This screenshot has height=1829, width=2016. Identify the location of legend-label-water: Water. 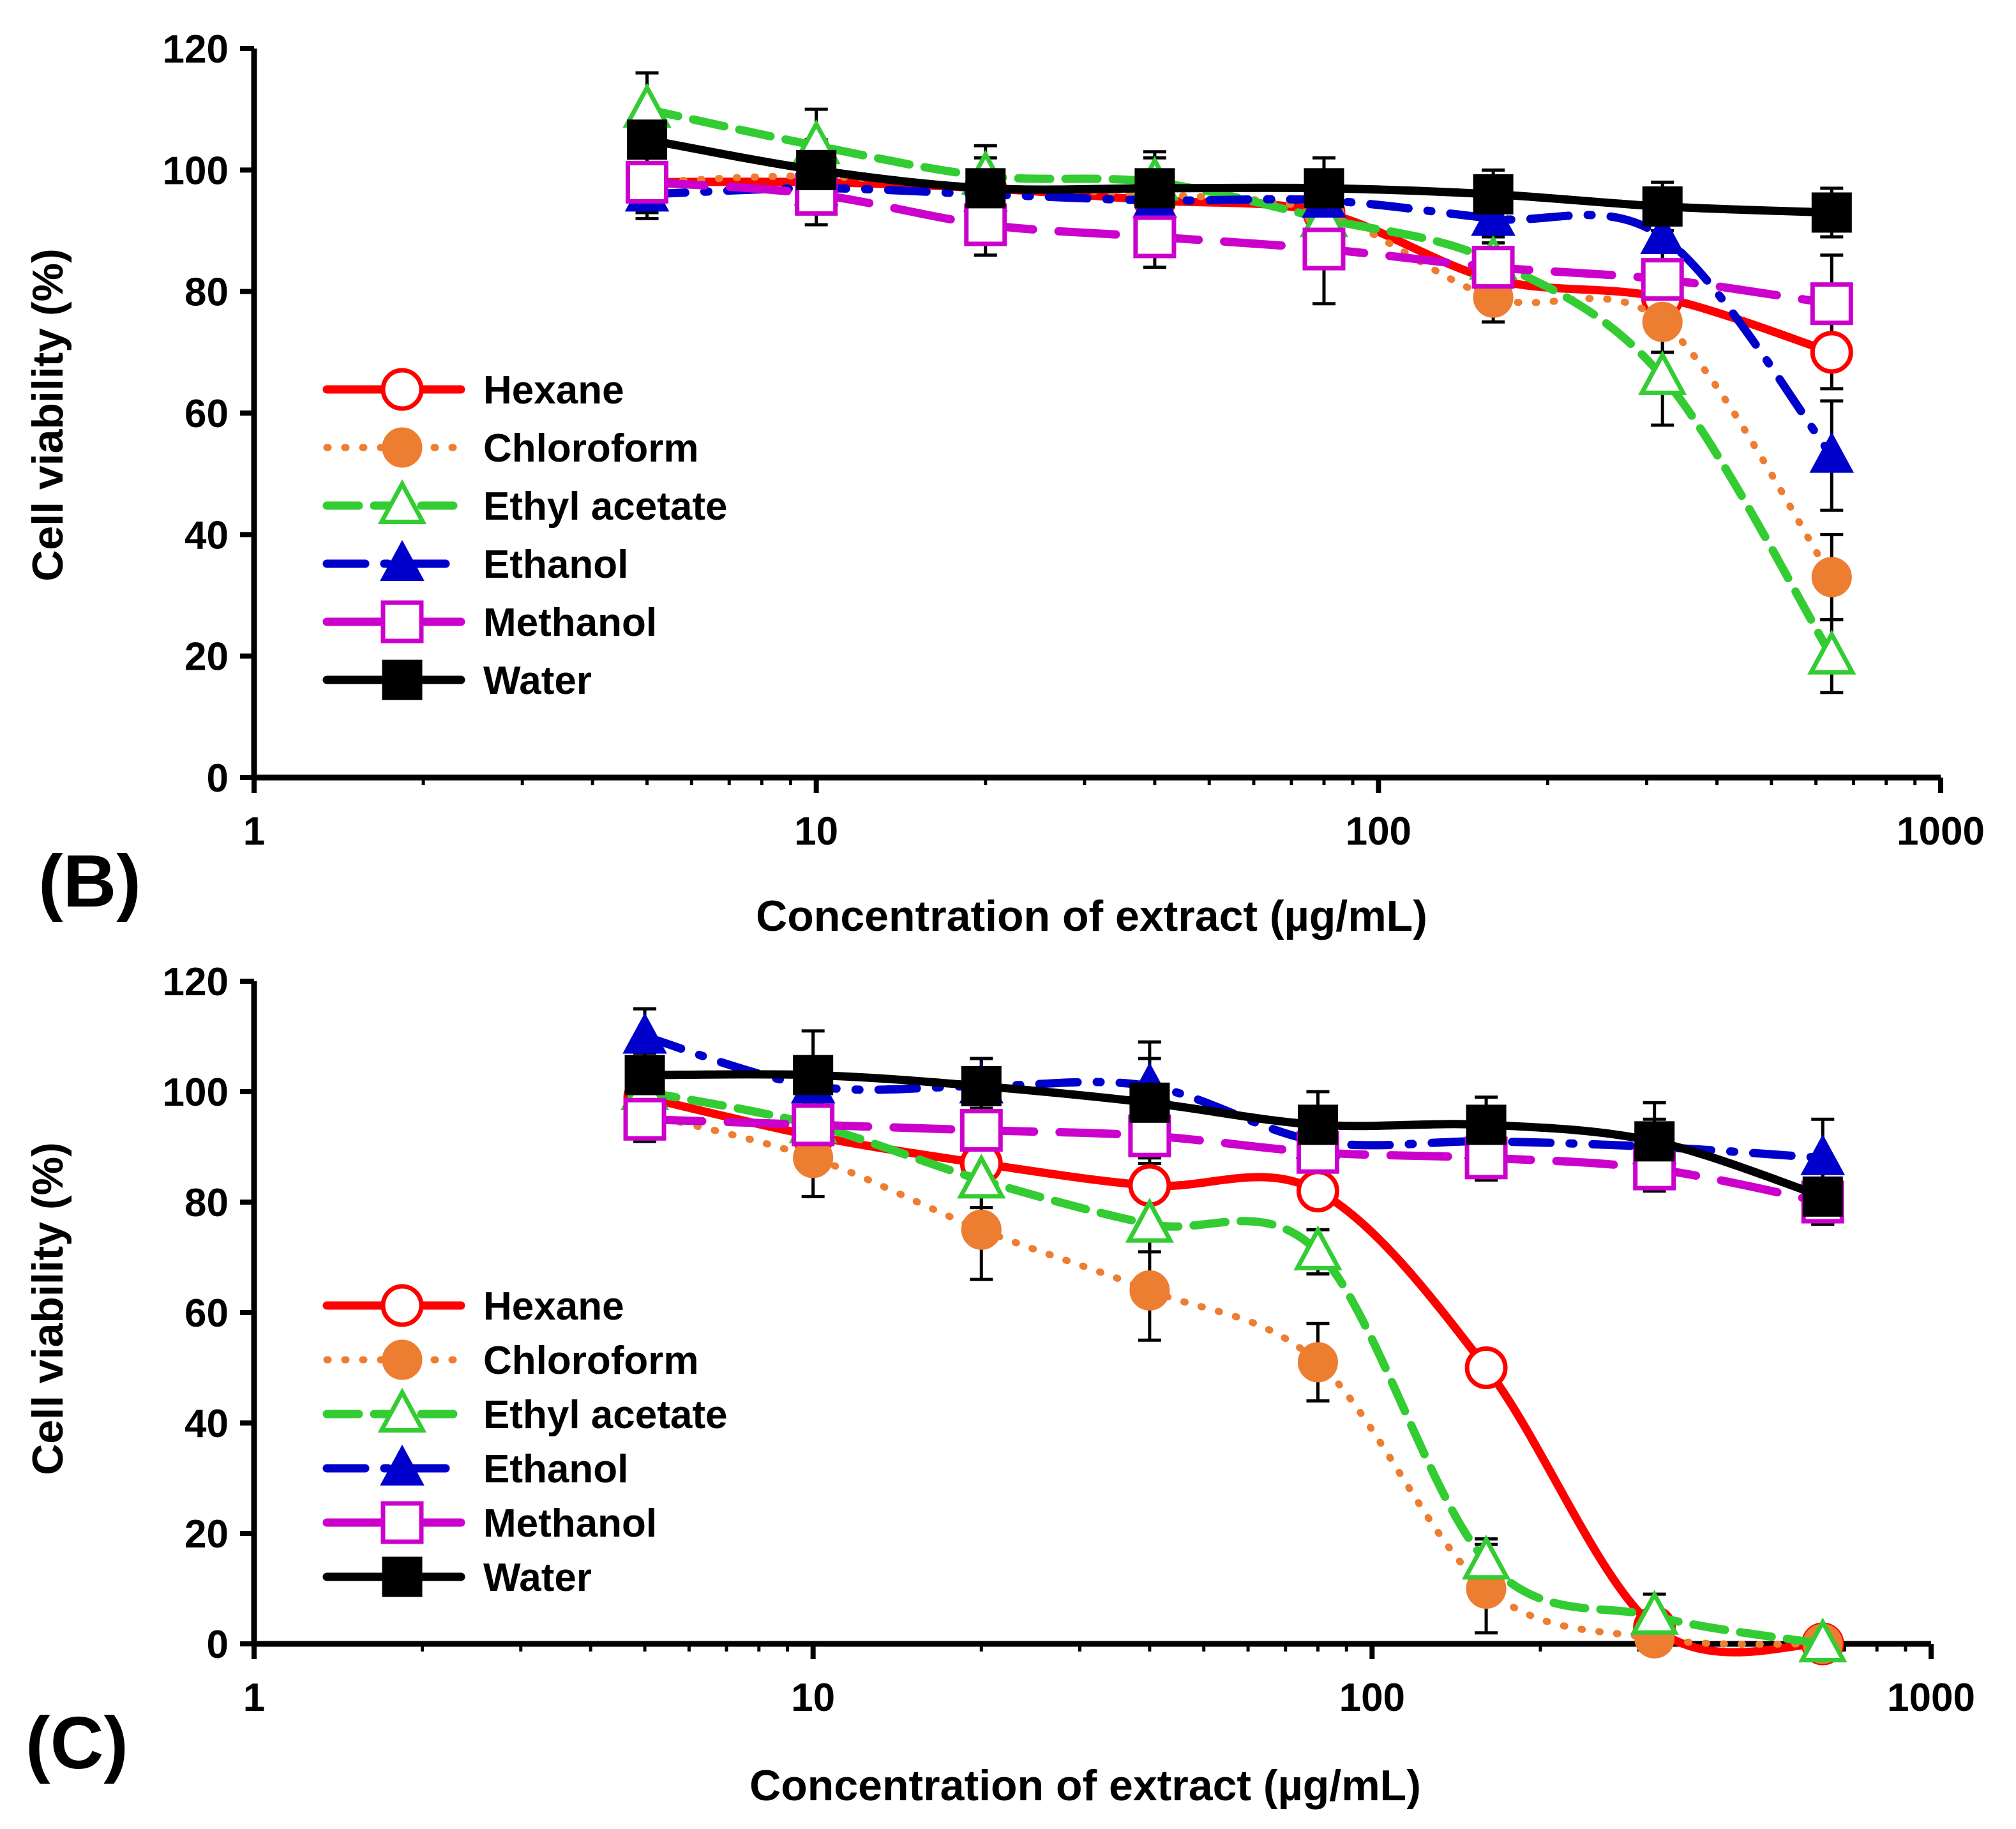
(537, 681).